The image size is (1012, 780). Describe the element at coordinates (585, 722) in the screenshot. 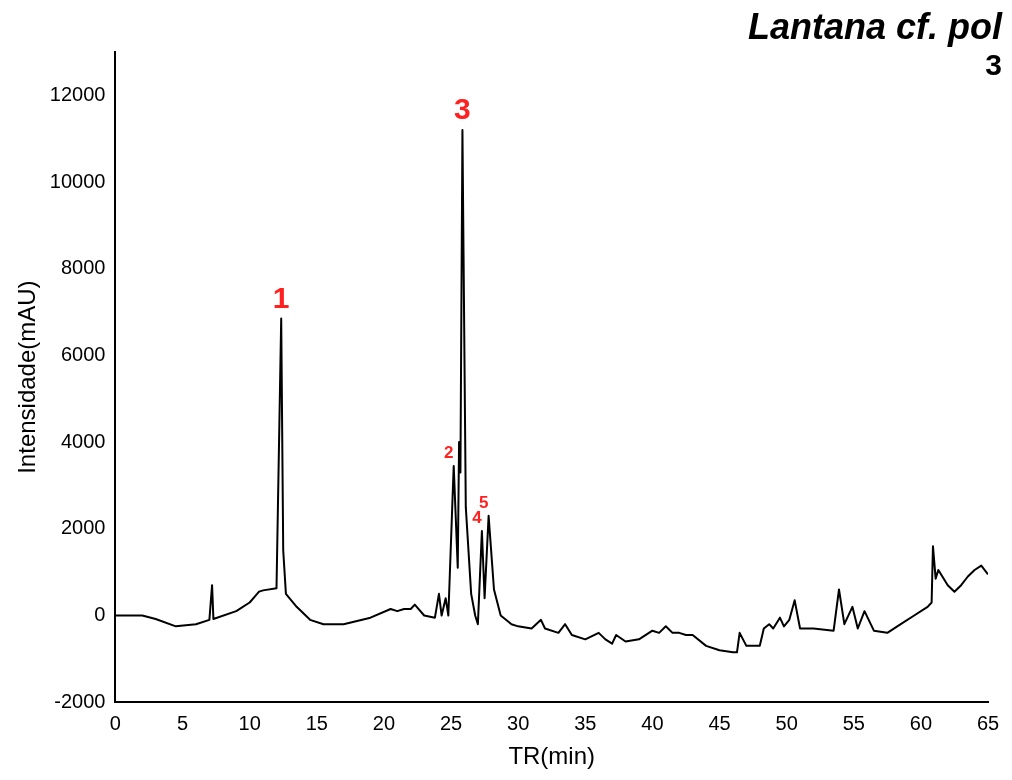

I see `x-tick-label: 35` at that location.